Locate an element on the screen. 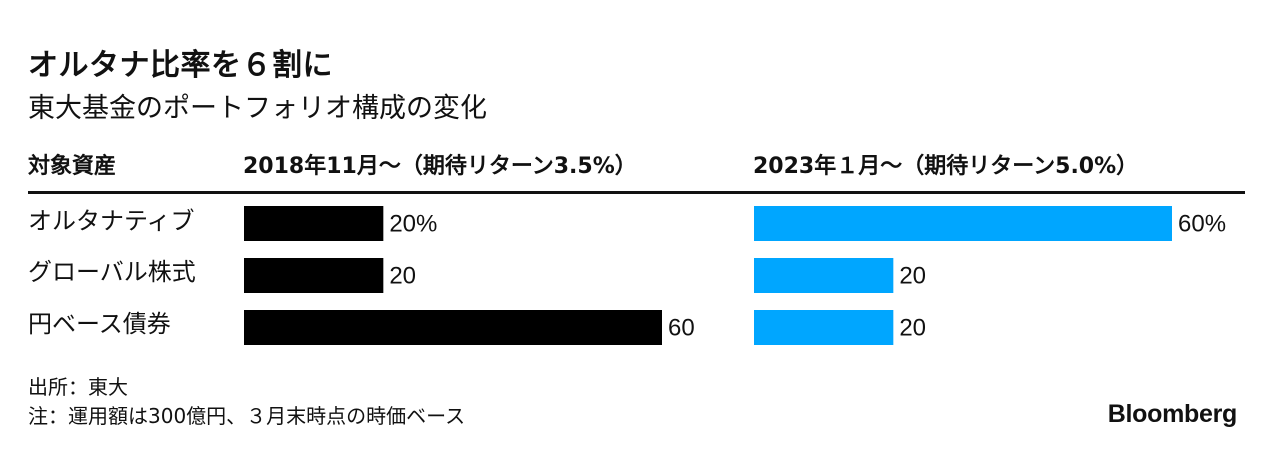 The height and width of the screenshot is (460, 1273). bar-2018-global-equity is located at coordinates (314, 275).